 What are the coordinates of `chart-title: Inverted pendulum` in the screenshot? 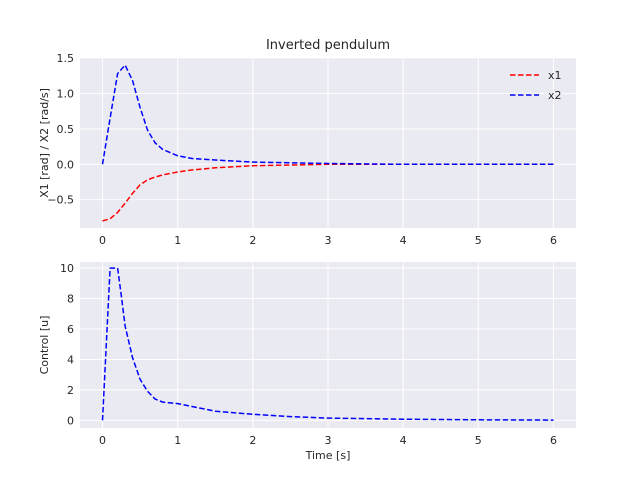 It's located at (328, 45).